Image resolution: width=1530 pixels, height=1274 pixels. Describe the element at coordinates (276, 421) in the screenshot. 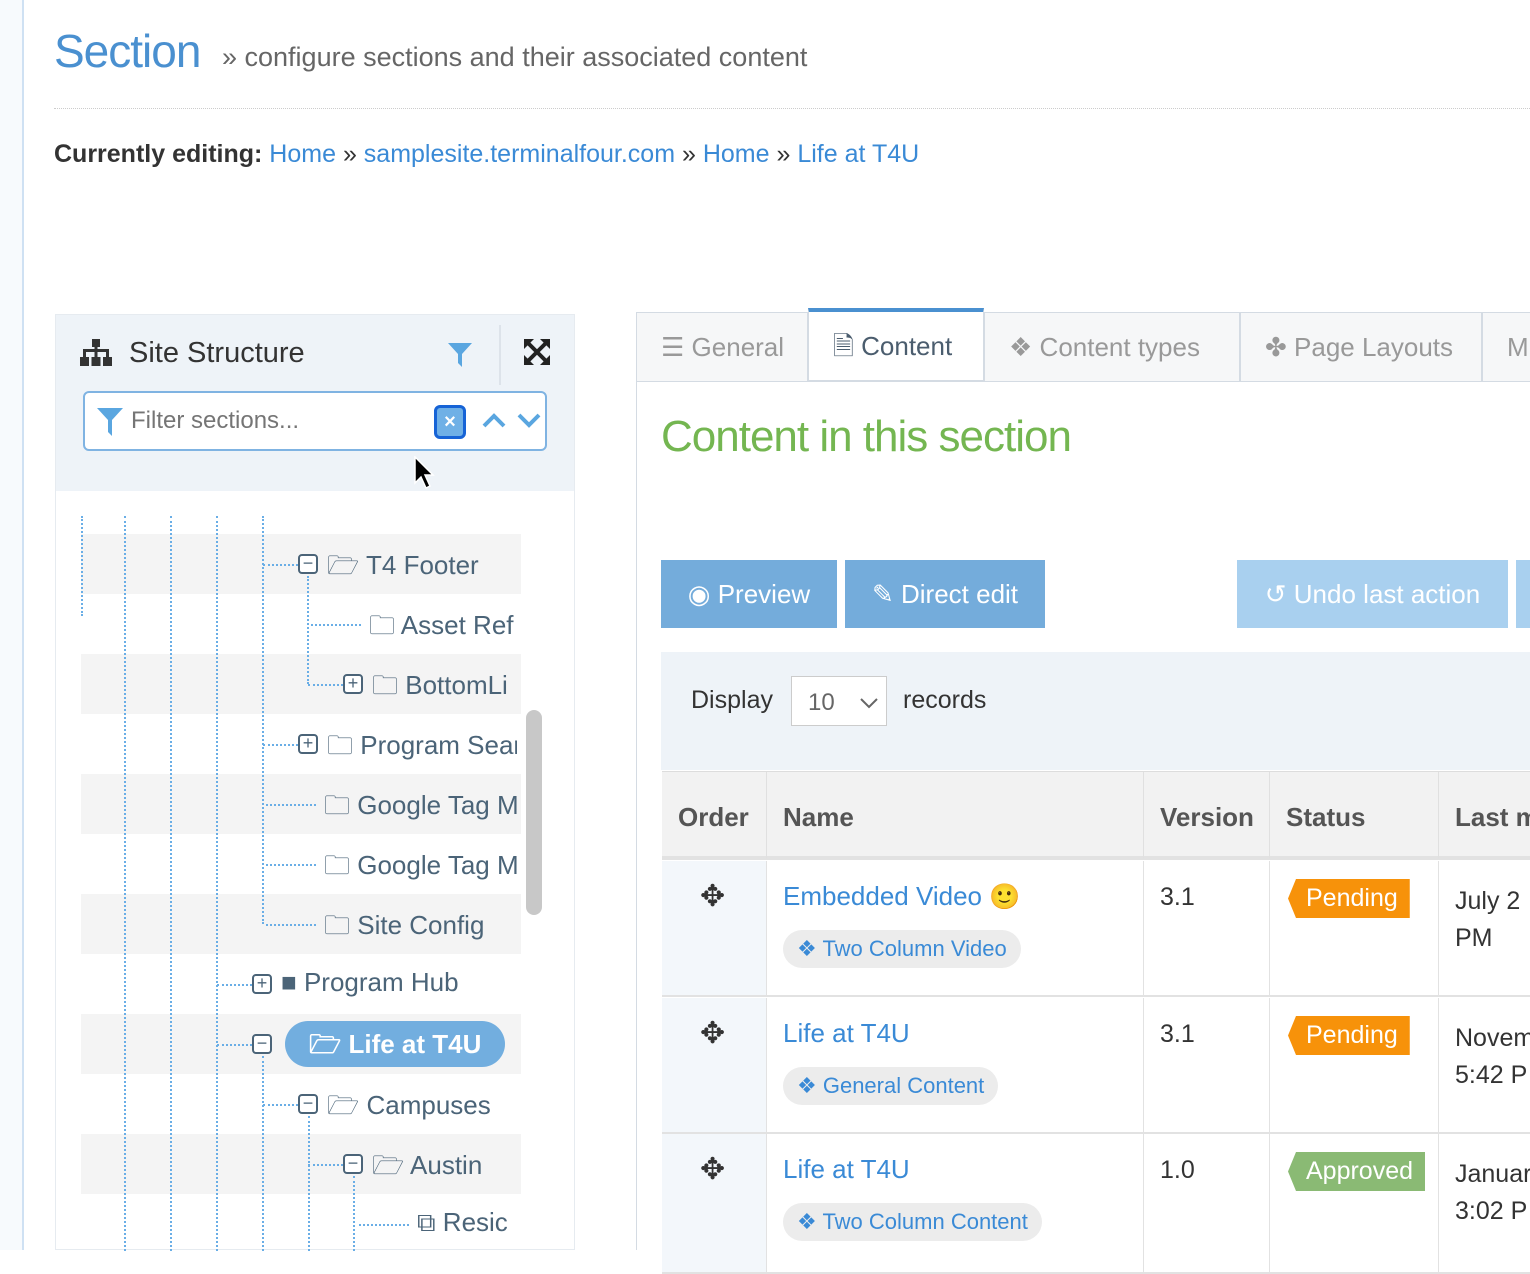

I see `filter-sections-input` at that location.